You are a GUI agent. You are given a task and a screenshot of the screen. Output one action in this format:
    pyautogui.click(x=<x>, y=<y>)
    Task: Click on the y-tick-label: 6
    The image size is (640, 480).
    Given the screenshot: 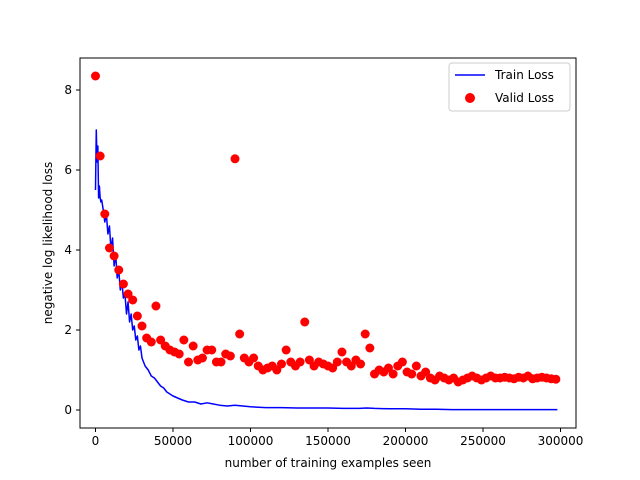 What is the action you would take?
    pyautogui.click(x=68, y=170)
    